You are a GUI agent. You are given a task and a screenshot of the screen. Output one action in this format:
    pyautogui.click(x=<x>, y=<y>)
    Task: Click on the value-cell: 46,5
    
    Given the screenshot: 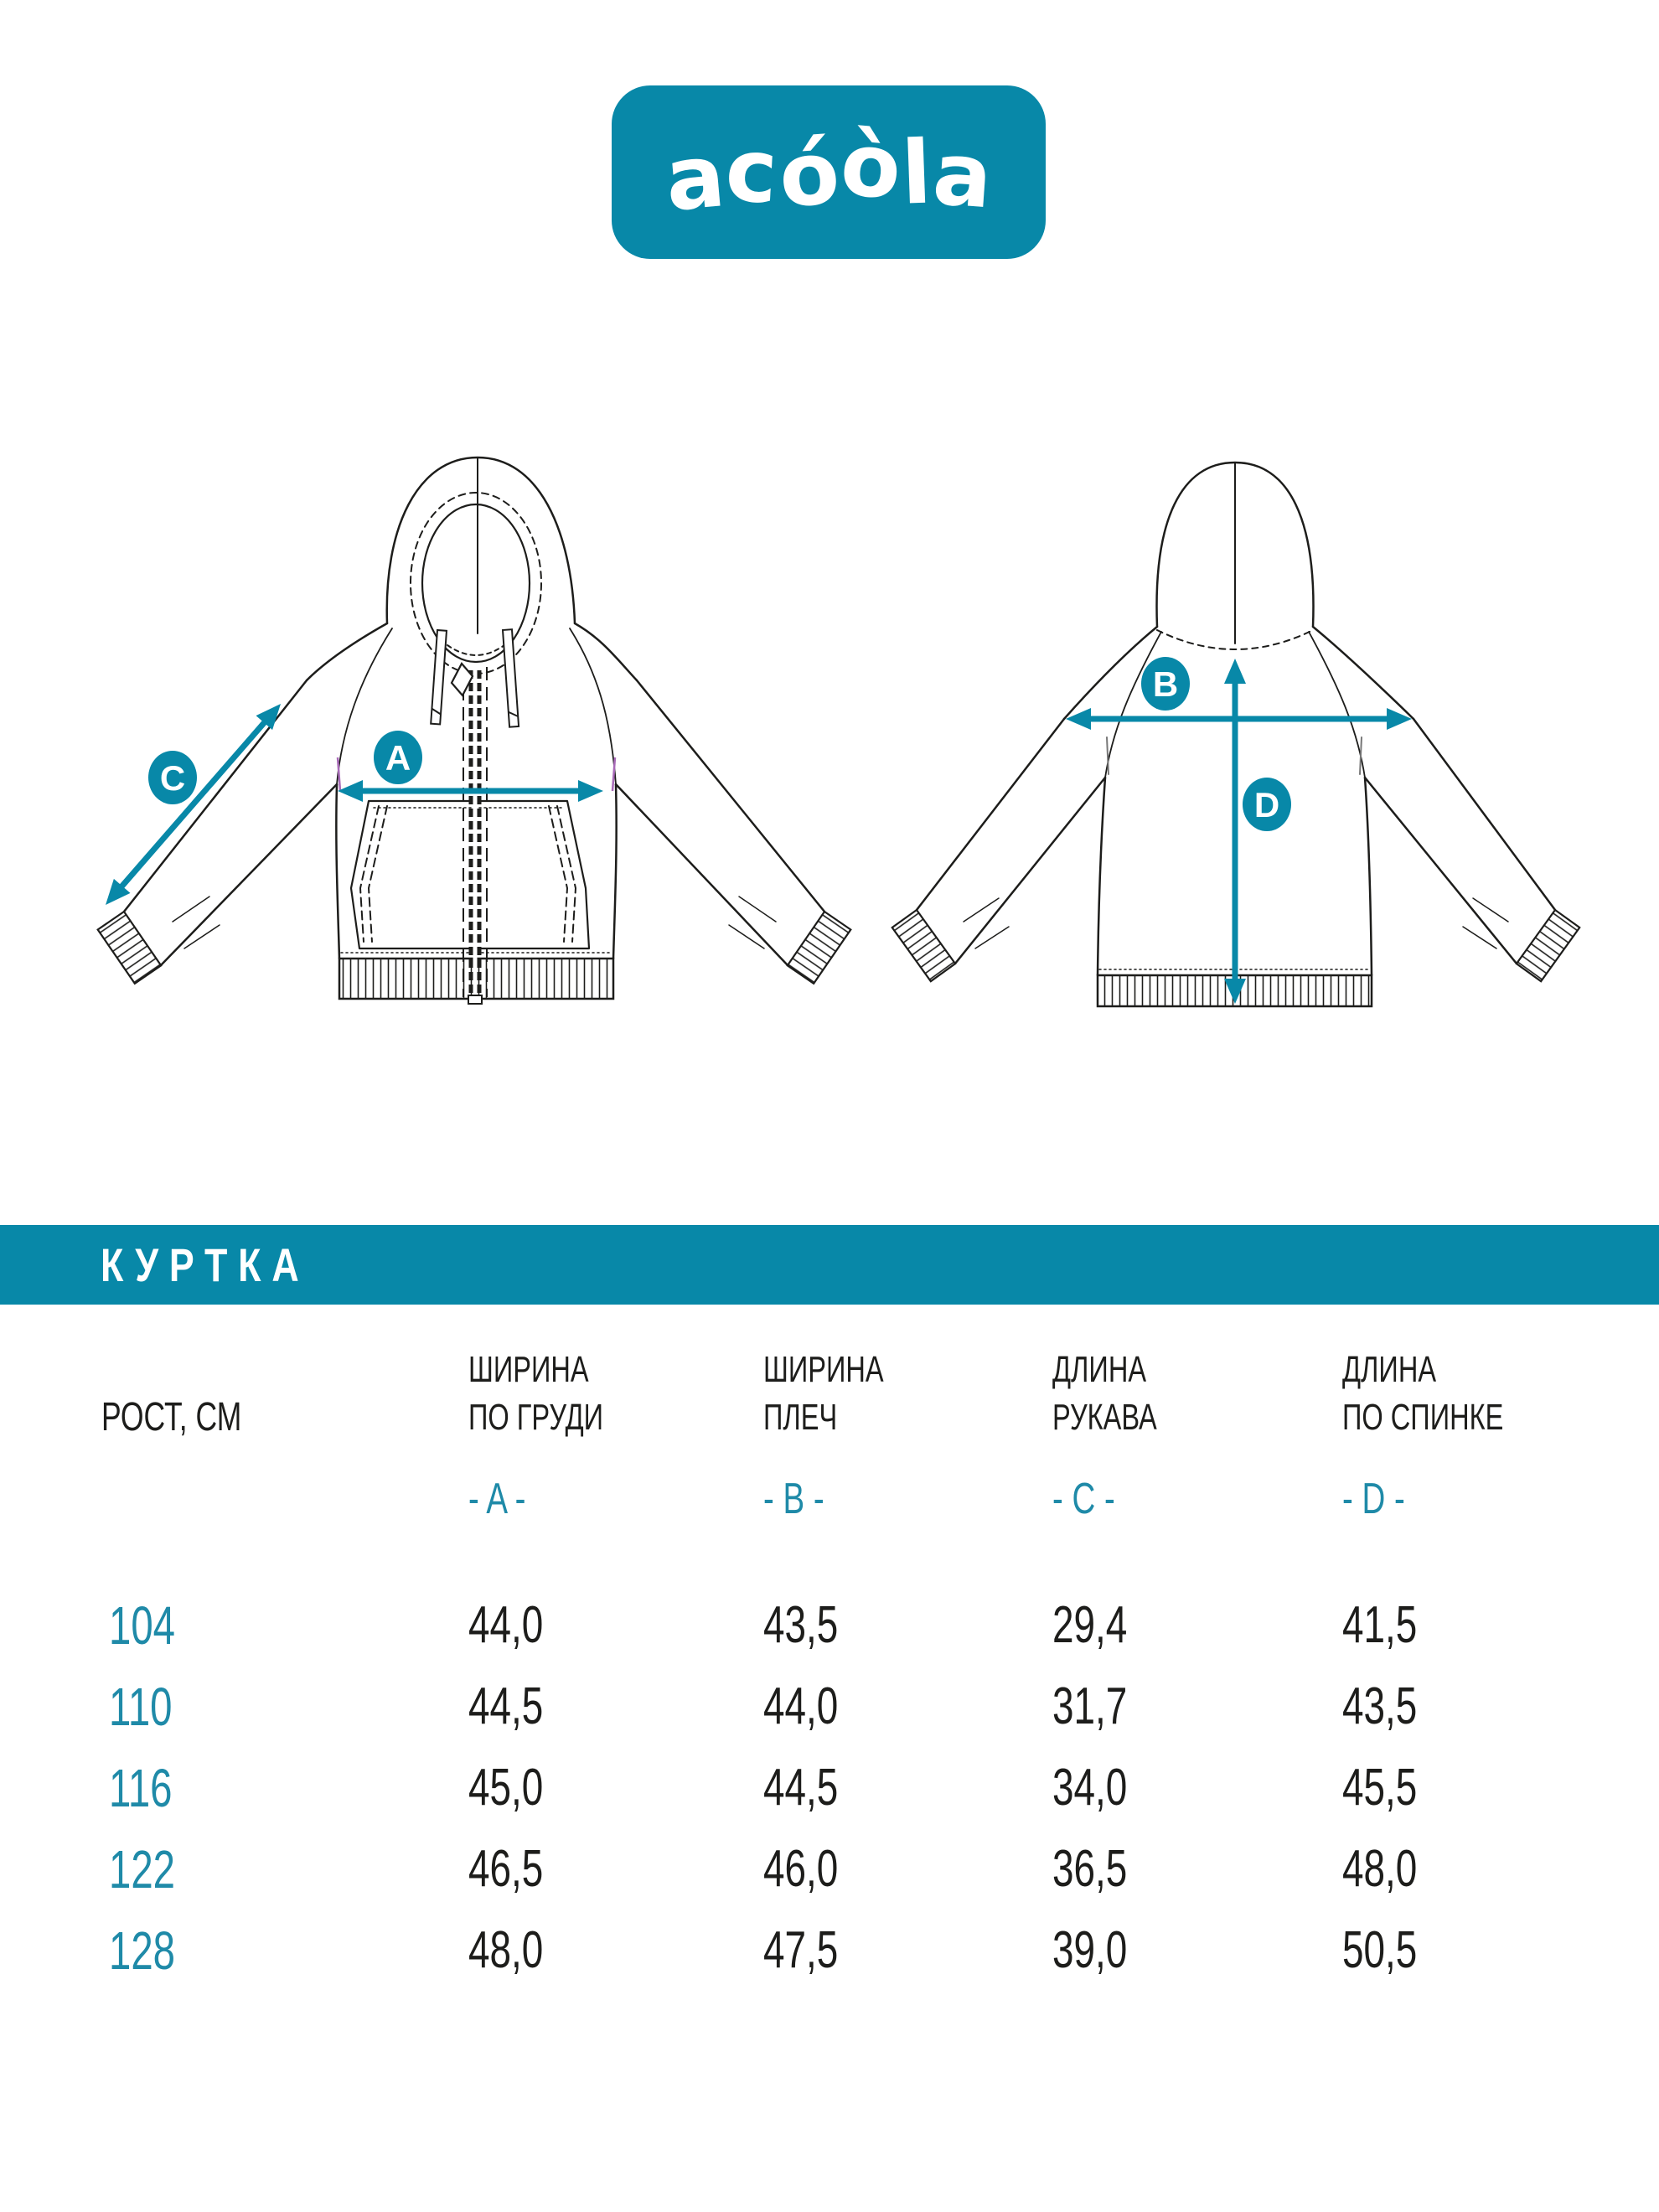 What is the action you would take?
    pyautogui.click(x=506, y=1869)
    